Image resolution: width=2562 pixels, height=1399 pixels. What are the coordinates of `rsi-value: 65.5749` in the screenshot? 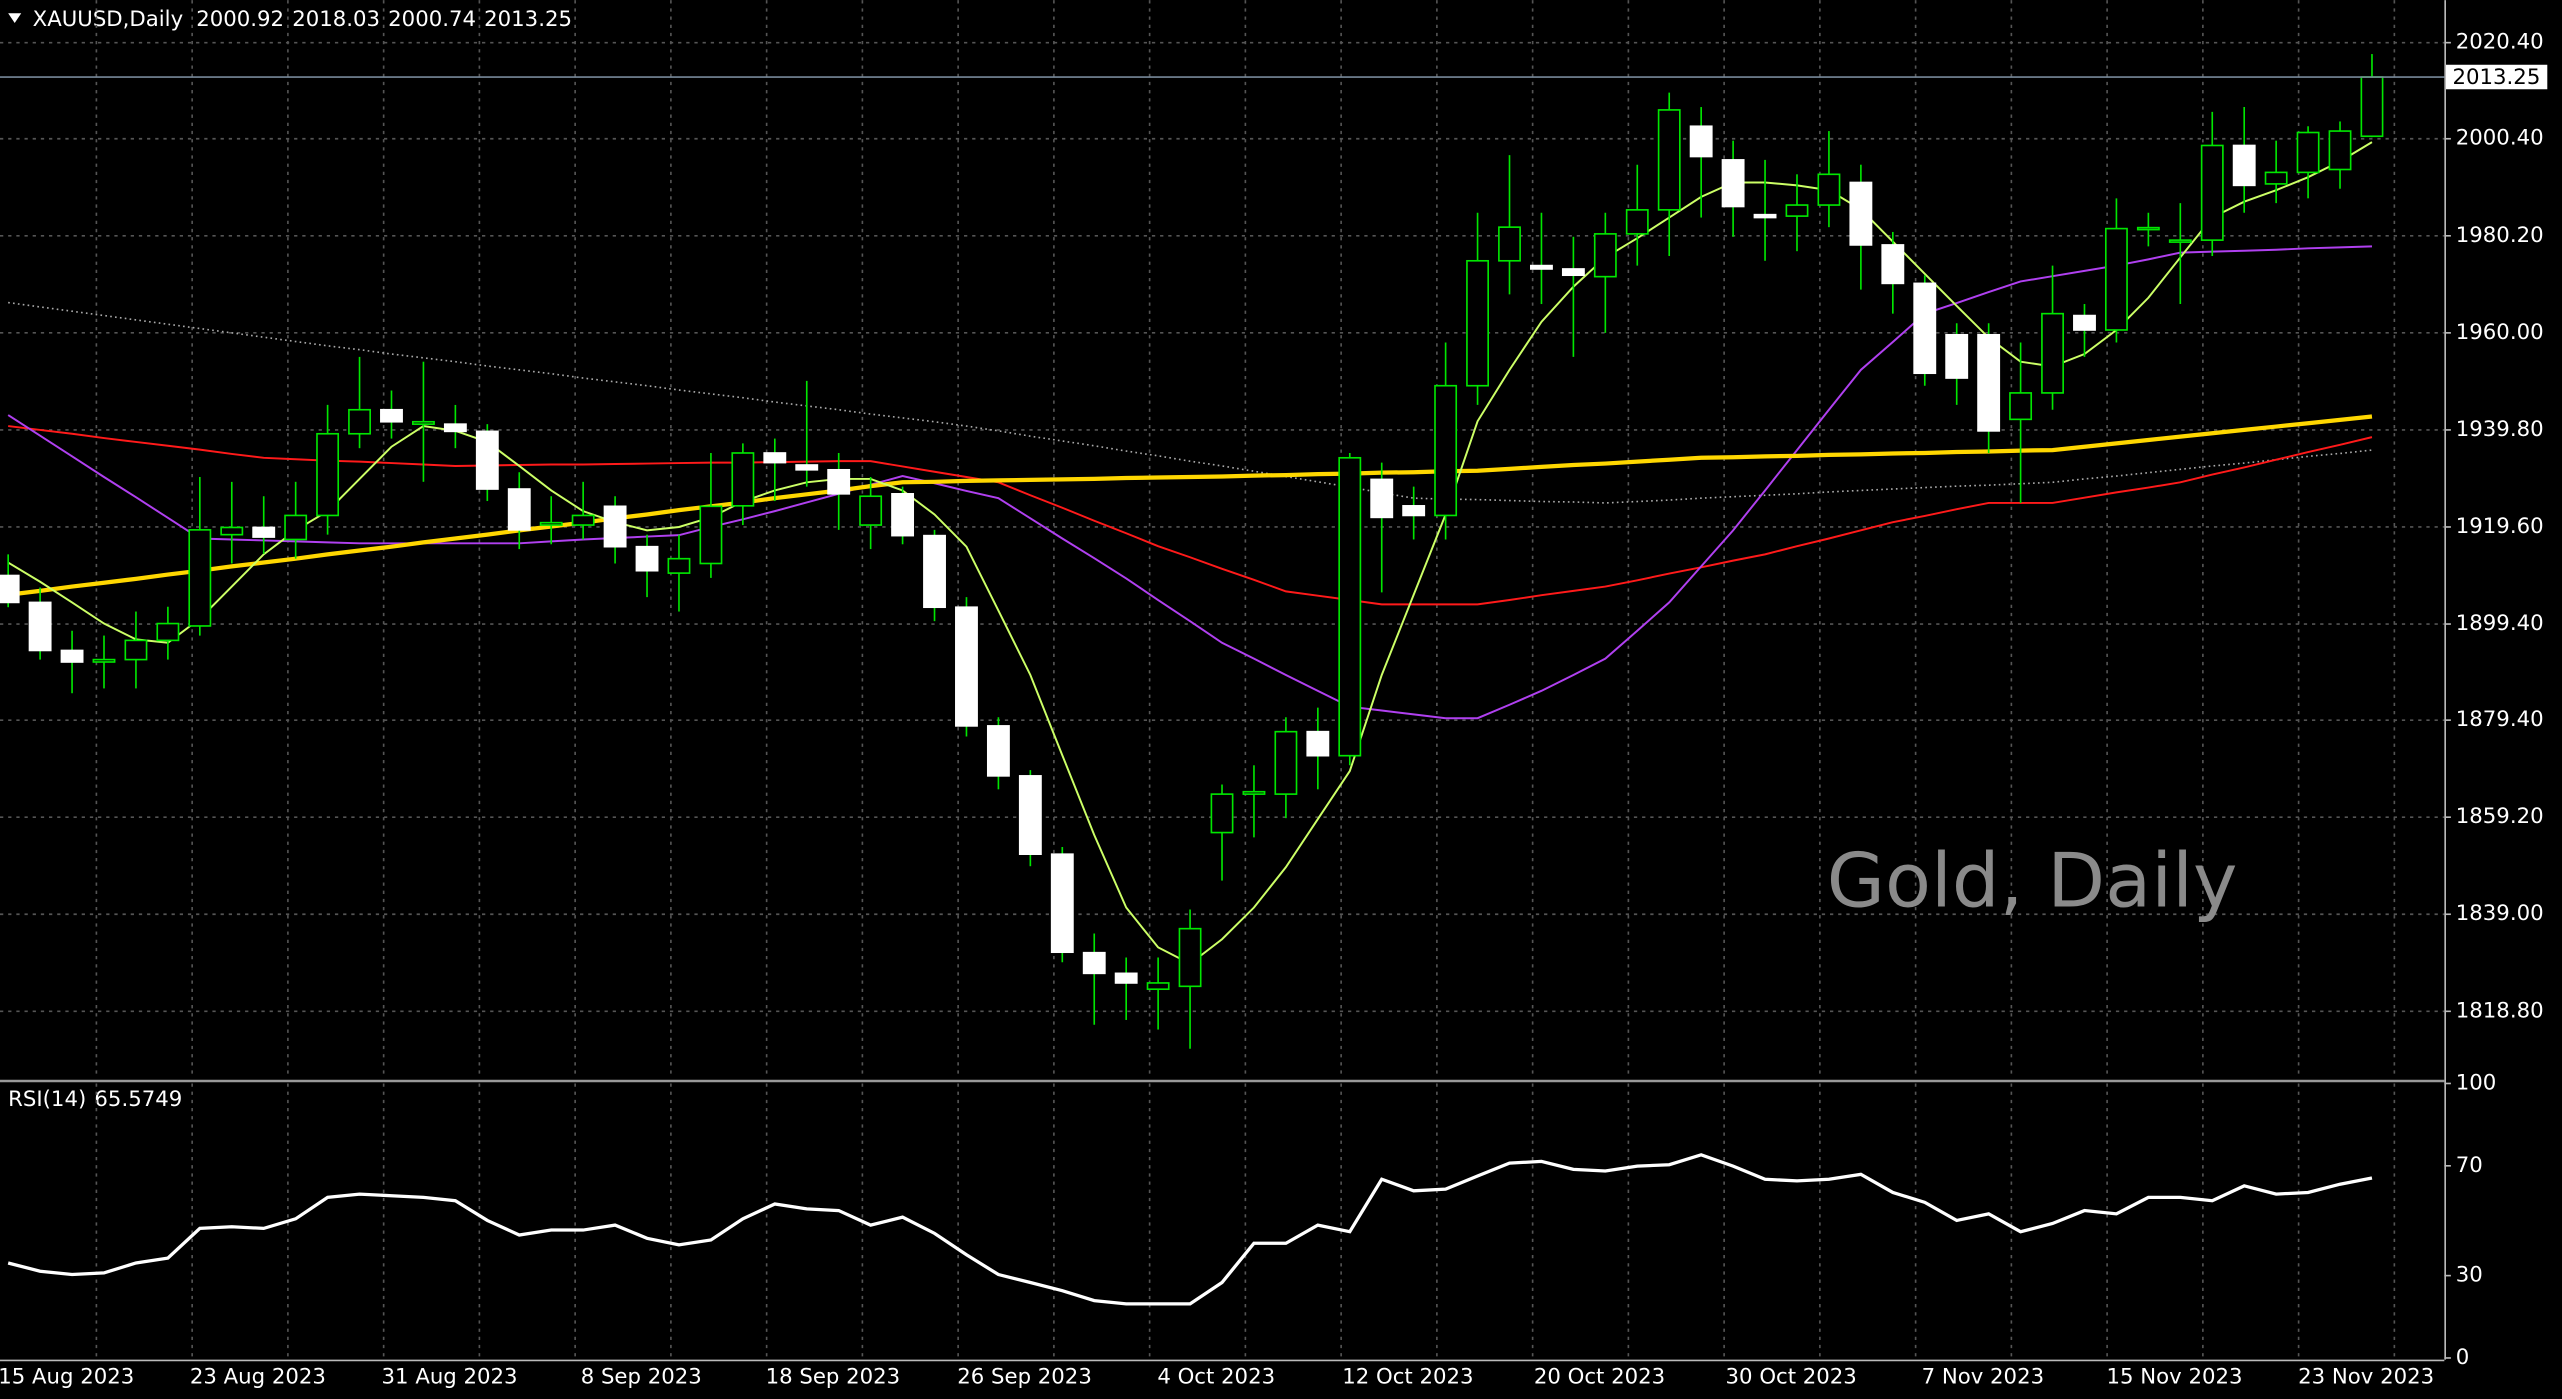 It's located at (138, 1099).